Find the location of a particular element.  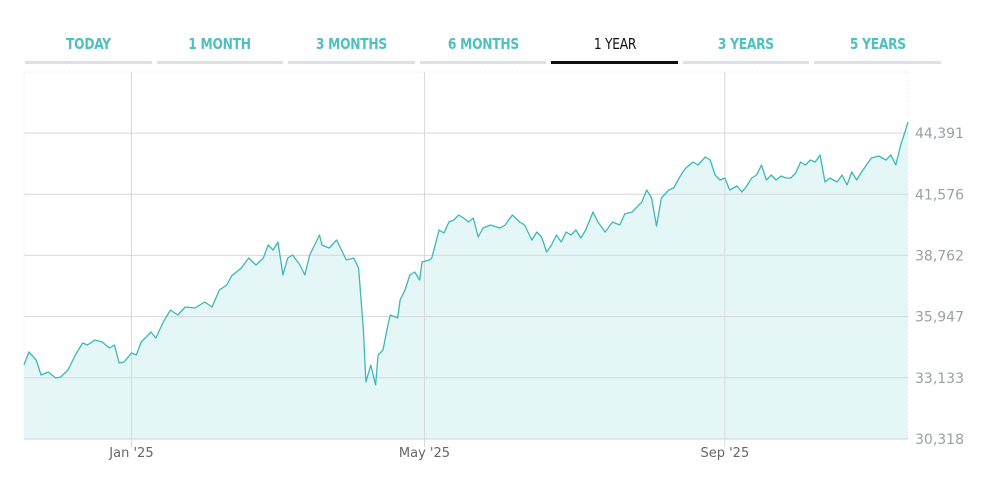

x-tick-label: May '25 is located at coordinates (424, 453).